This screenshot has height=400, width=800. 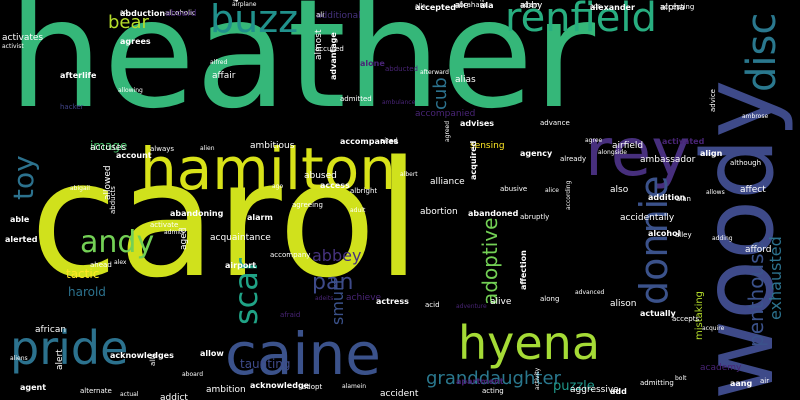 I want to click on word-admits: admits, so click(x=174, y=232).